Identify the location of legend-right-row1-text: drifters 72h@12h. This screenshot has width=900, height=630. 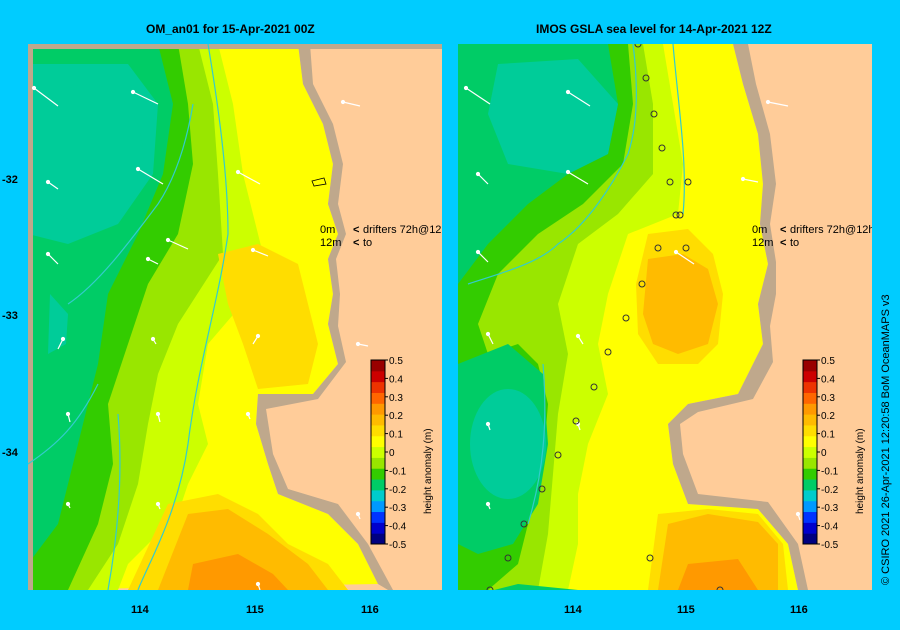
(831, 230).